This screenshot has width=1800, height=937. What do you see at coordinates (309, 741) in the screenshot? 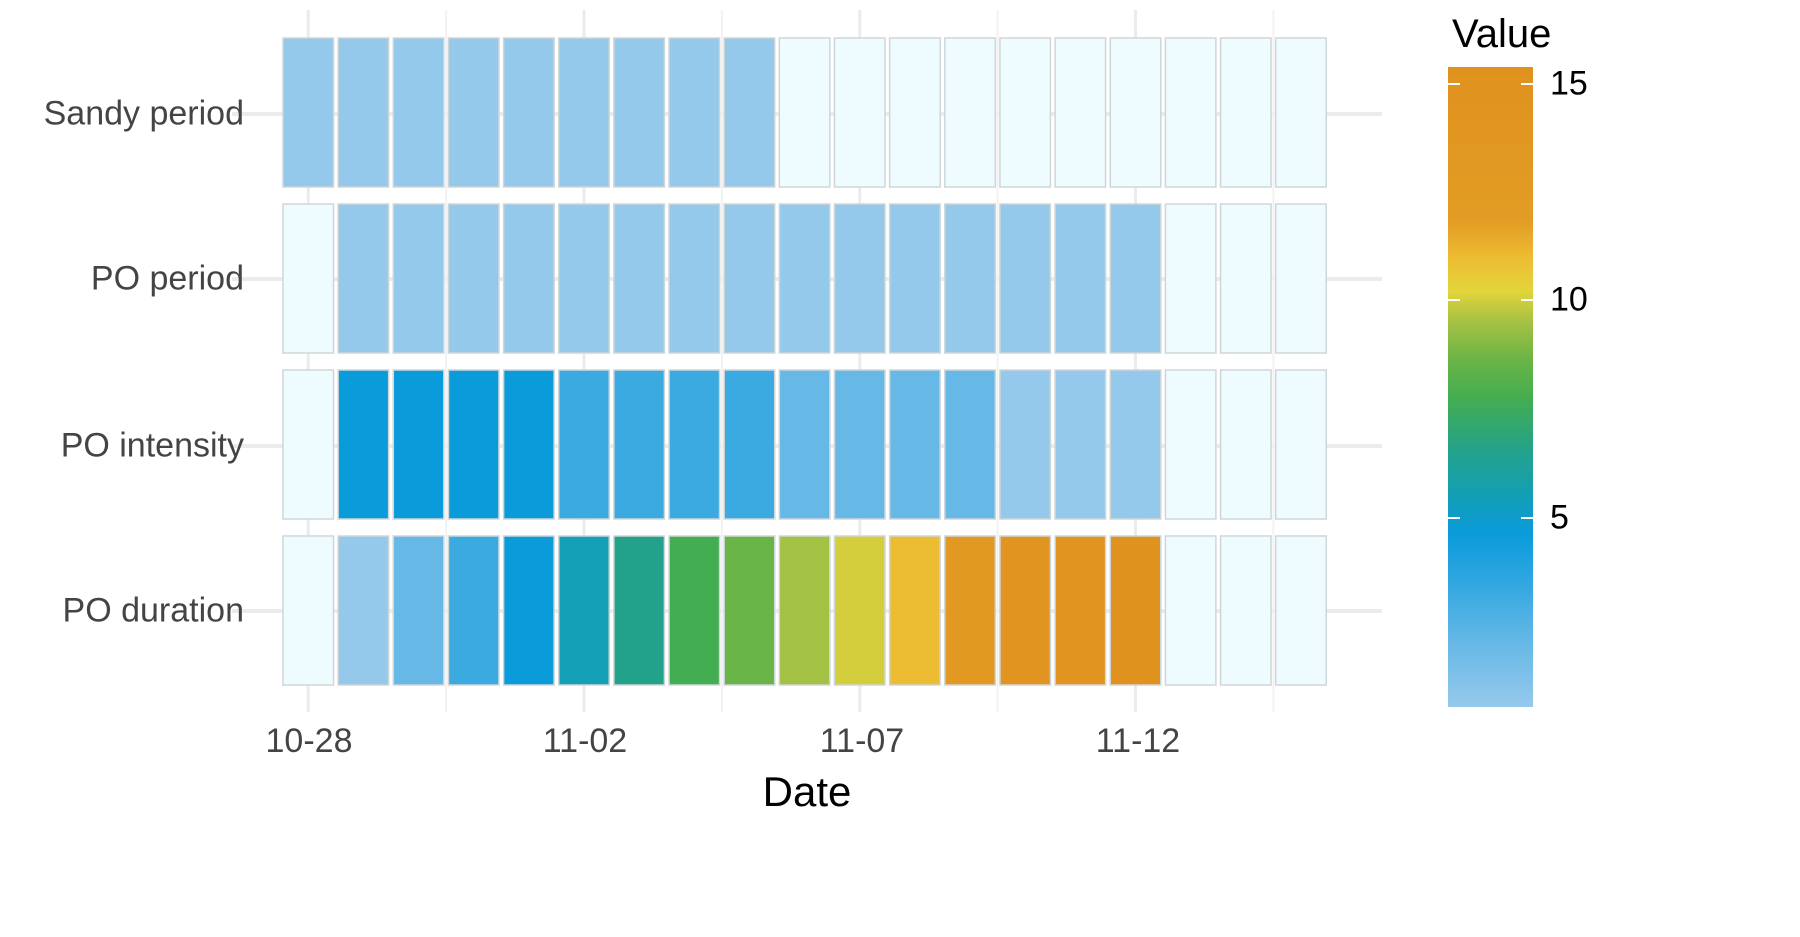
I see `x-tick-label: 10-28` at bounding box center [309, 741].